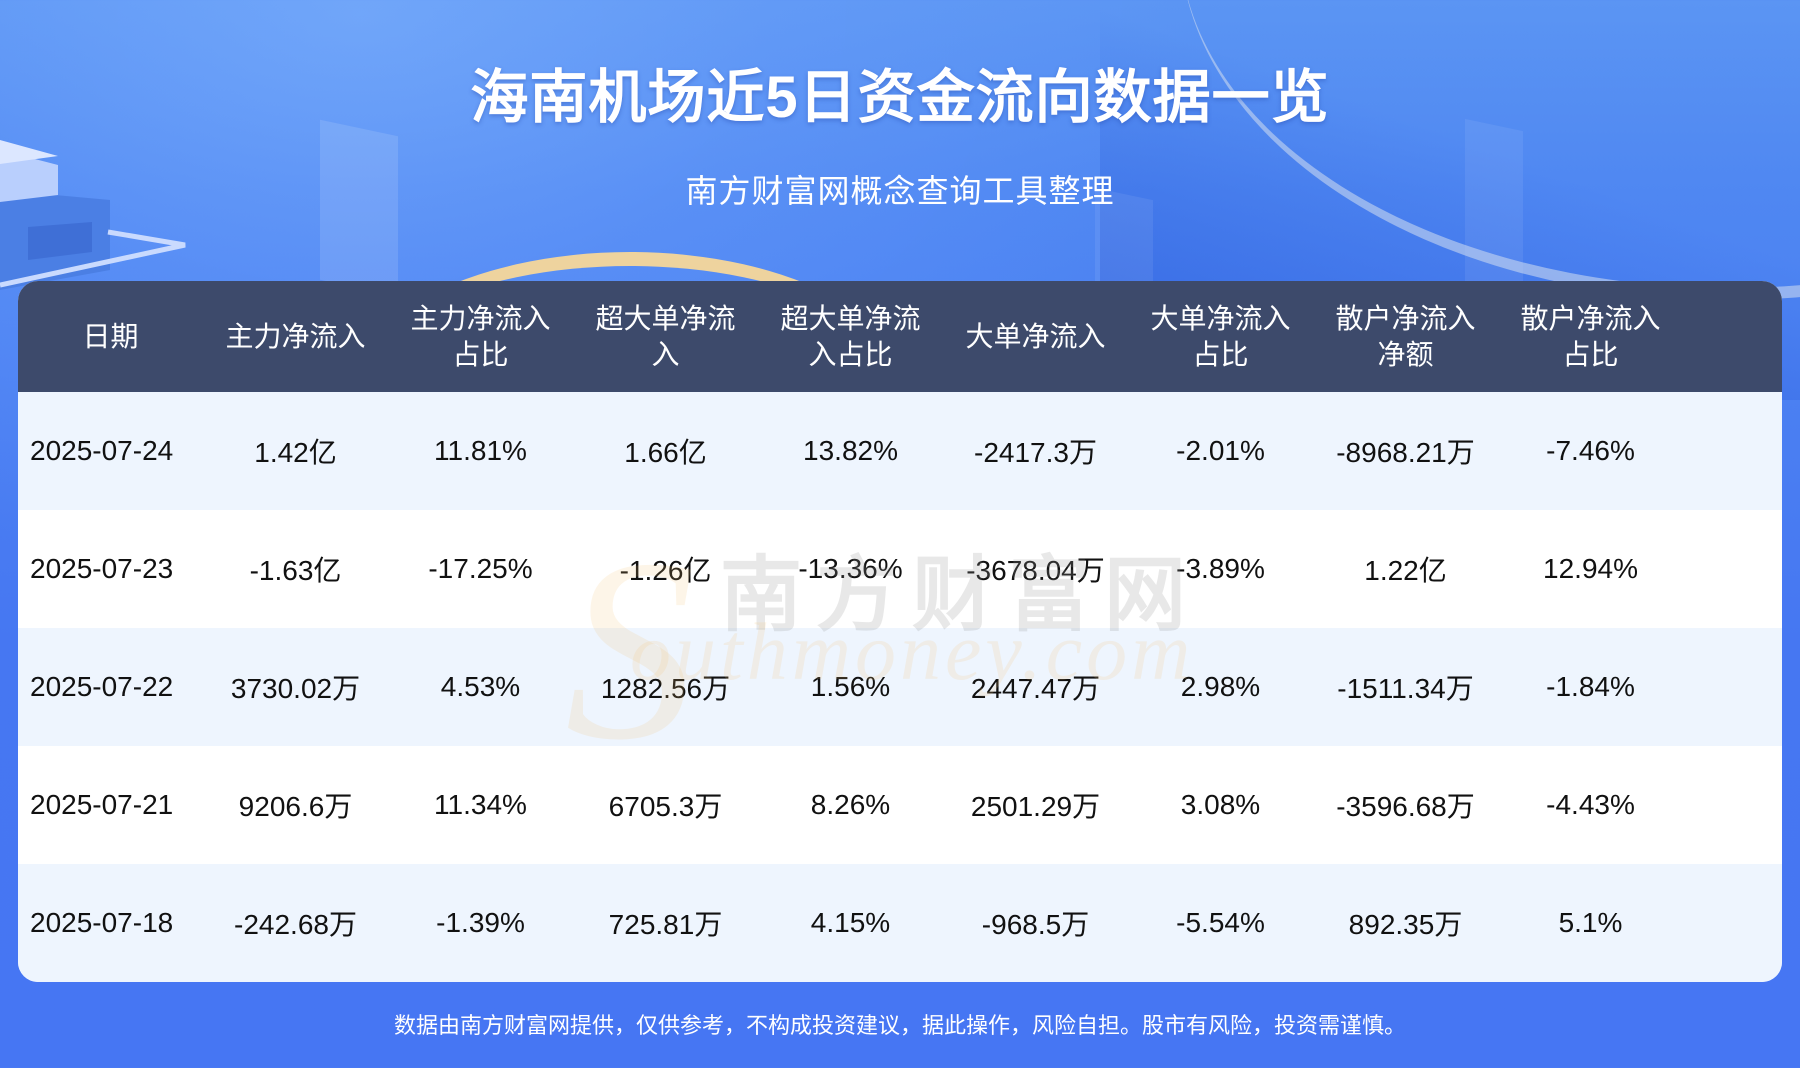 The width and height of the screenshot is (1800, 1068). Describe the element at coordinates (295, 806) in the screenshot. I see `cell-main-net-inflow: 9206.6万` at that location.